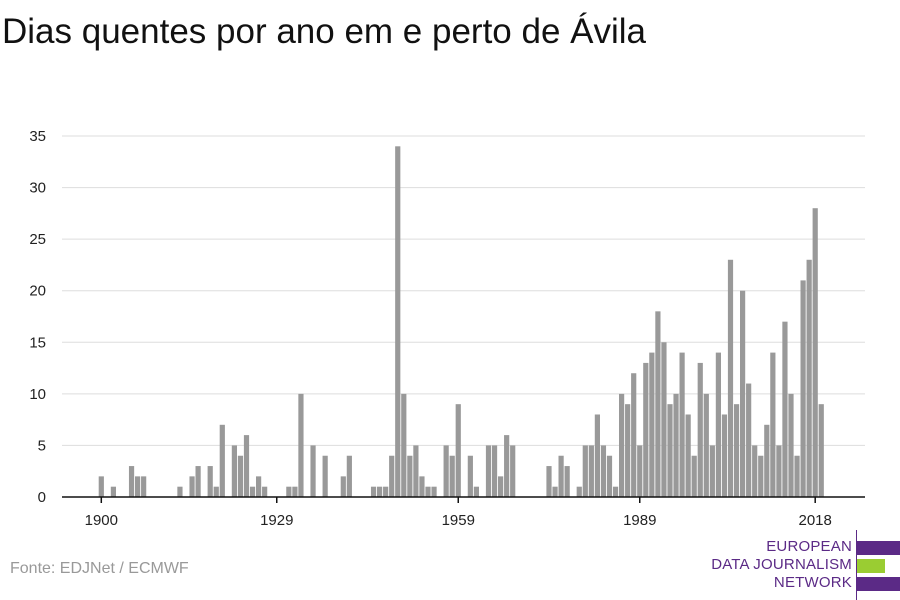 This screenshot has height=600, width=900. I want to click on bar-1947, so click(386, 491).